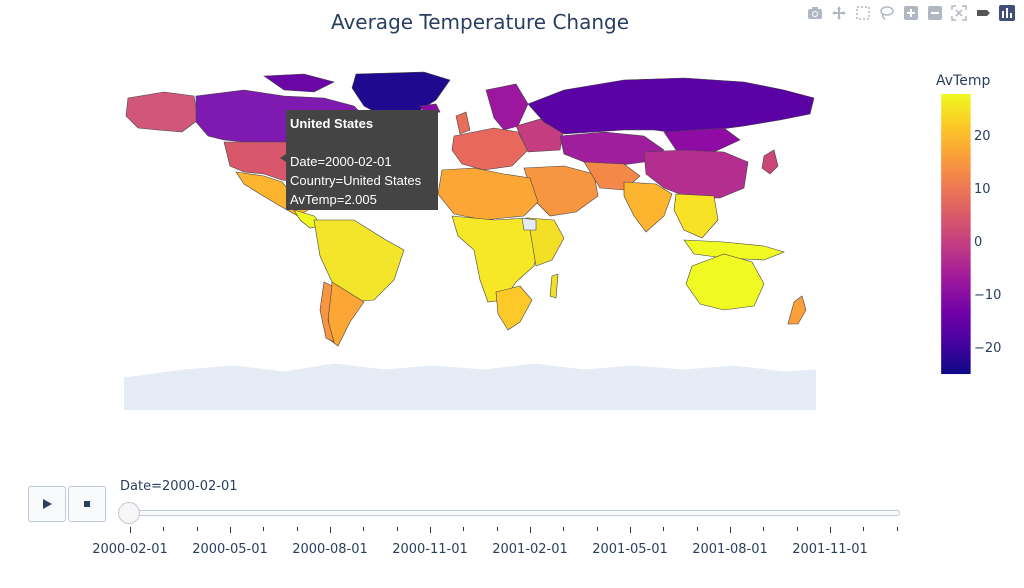 The height and width of the screenshot is (588, 1024). Describe the element at coordinates (514, 308) in the screenshot. I see `region-southern-africa` at that location.